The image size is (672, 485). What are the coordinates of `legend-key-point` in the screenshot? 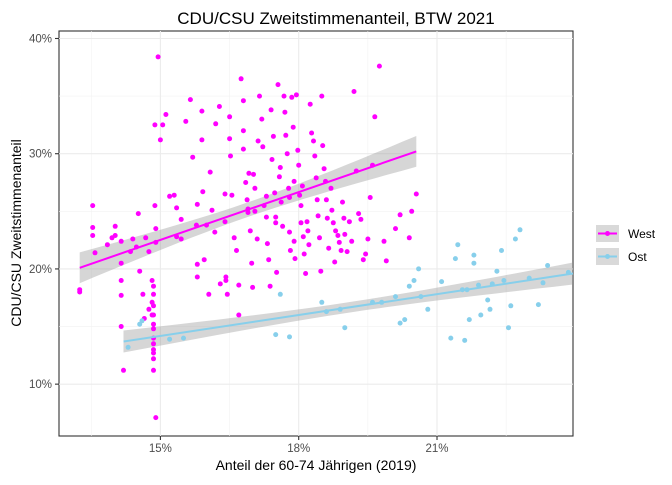 It's located at (607, 233).